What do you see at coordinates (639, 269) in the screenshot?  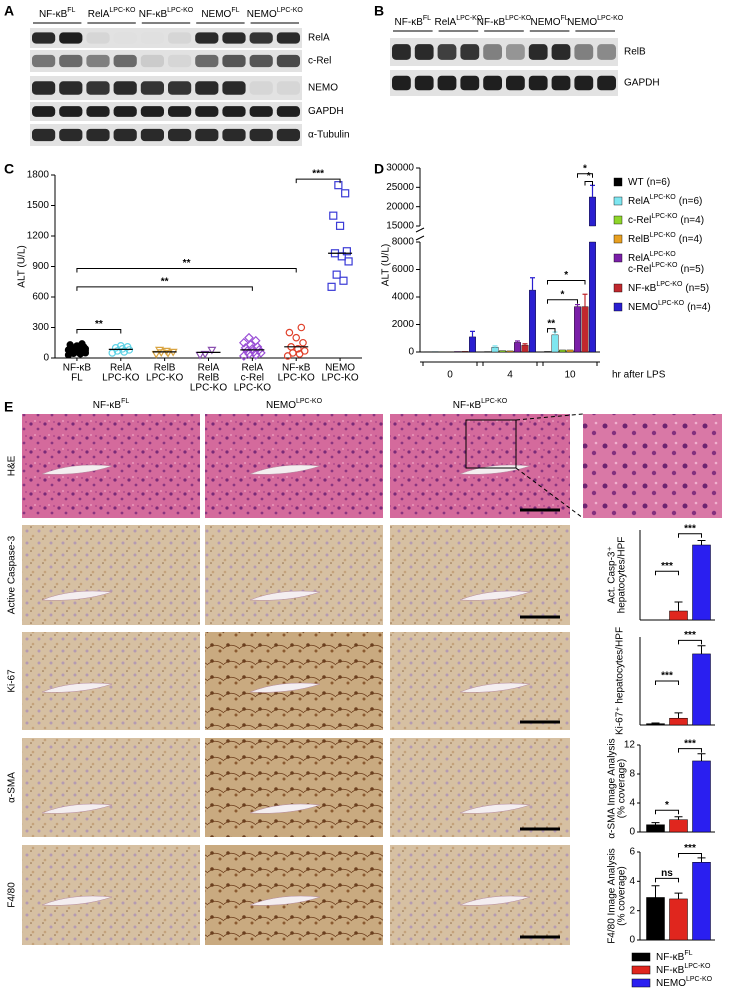 I see `label-base: c-Rel` at bounding box center [639, 269].